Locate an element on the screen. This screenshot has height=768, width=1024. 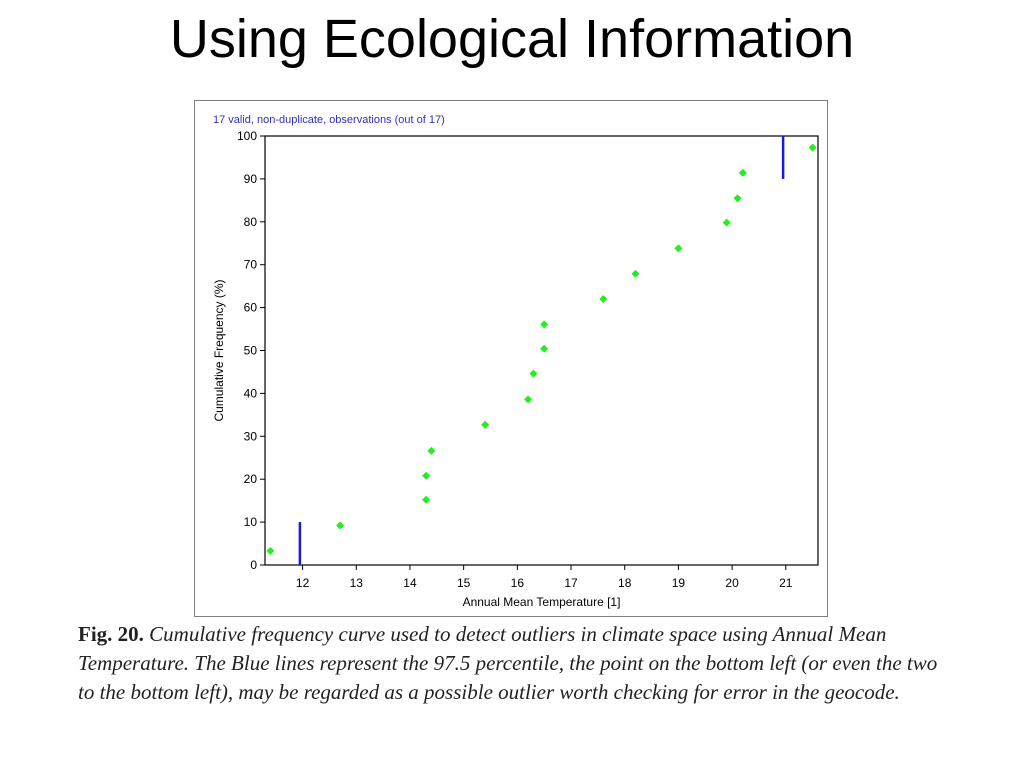
y-tick-label: 20 is located at coordinates (251, 479).